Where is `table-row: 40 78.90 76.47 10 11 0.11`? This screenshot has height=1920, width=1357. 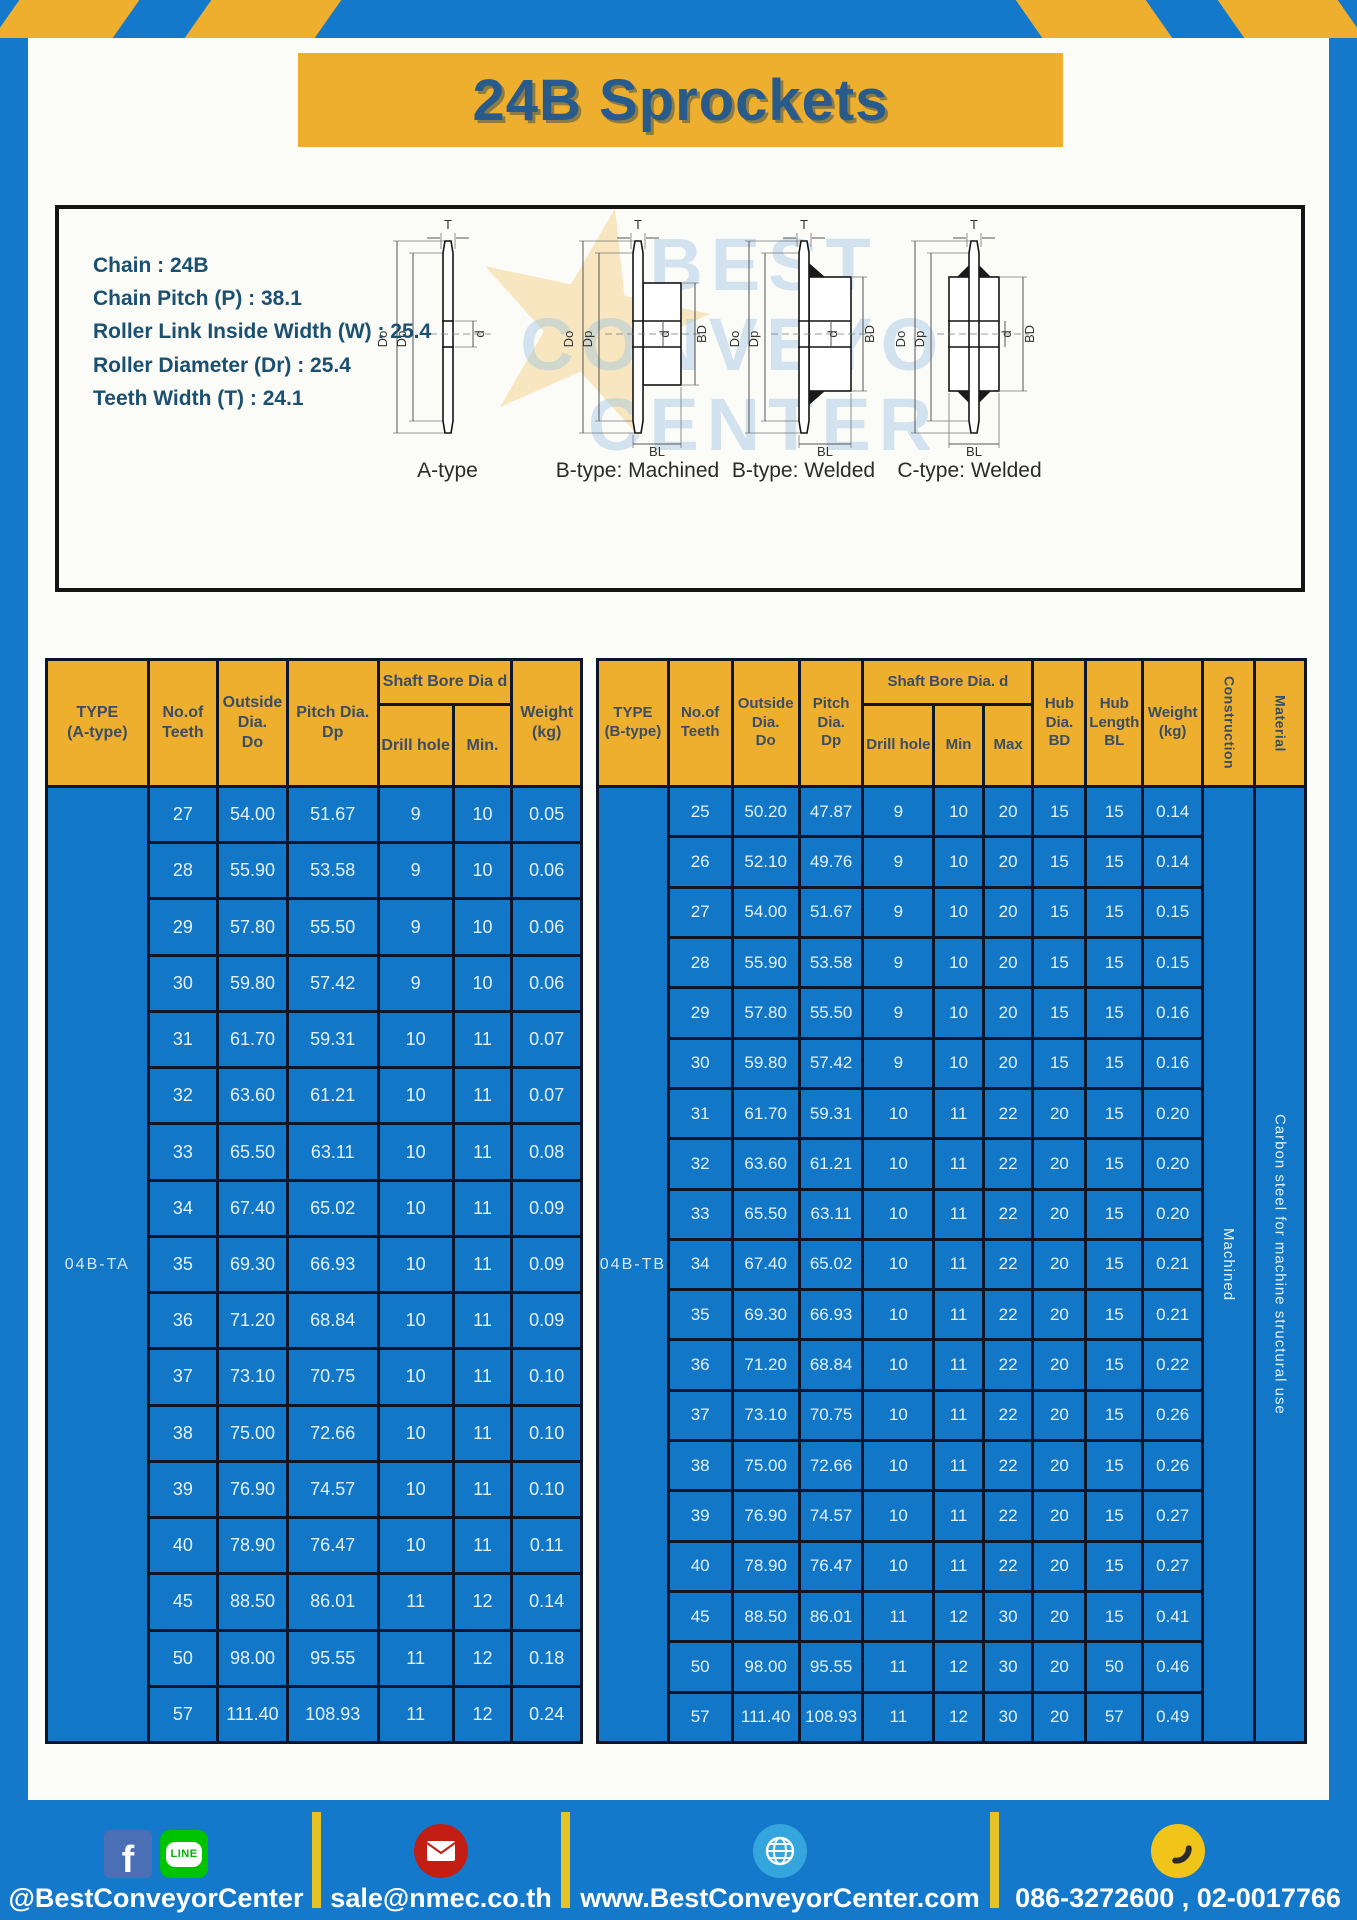
table-row: 40 78.90 76.47 10 11 0.11 is located at coordinates (315, 1546).